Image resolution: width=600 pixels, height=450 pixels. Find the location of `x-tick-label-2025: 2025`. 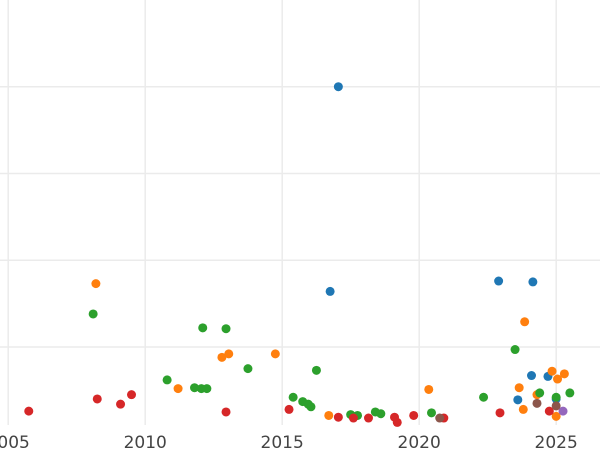

x-tick-label-2025: 2025 is located at coordinates (556, 441).